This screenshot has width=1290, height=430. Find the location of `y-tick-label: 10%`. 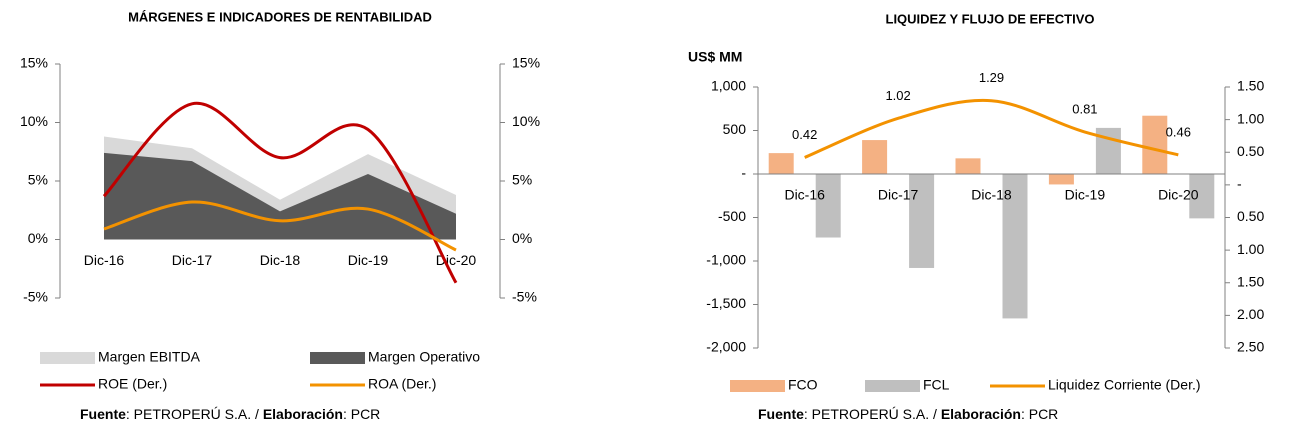

y-tick-label: 10% is located at coordinates (34, 121).